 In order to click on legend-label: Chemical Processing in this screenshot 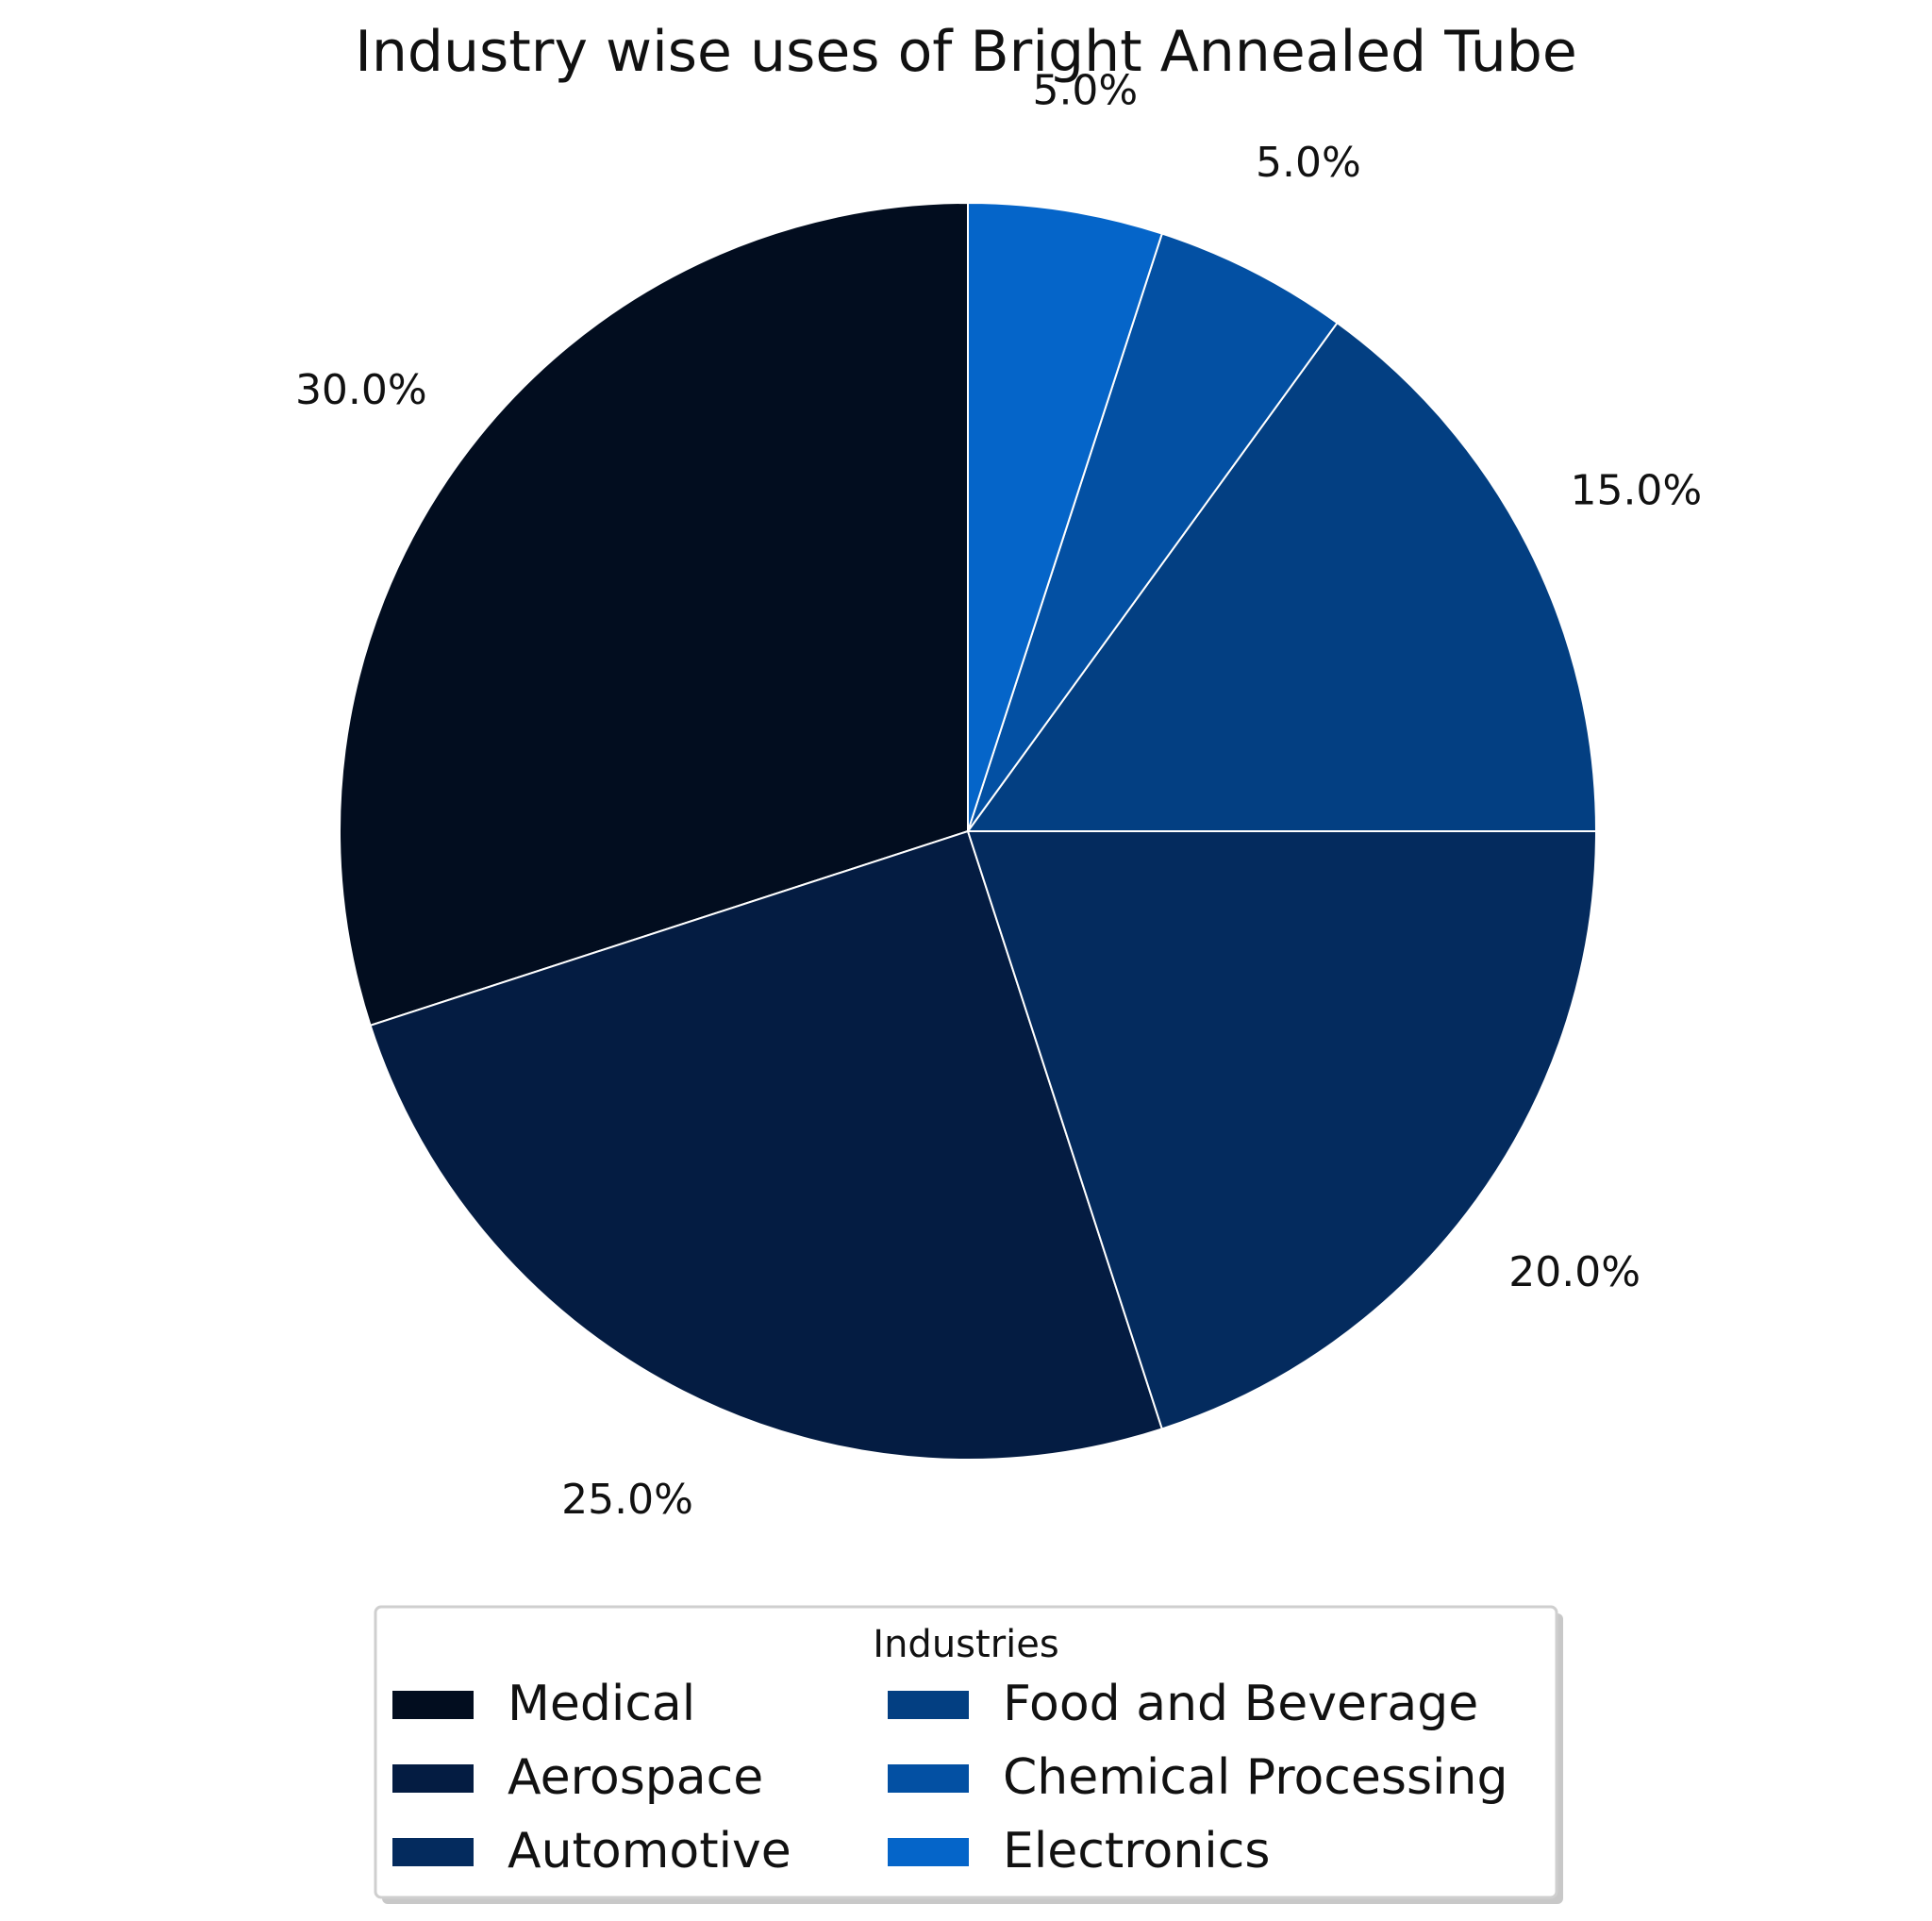, I will do `click(1255, 1777)`.